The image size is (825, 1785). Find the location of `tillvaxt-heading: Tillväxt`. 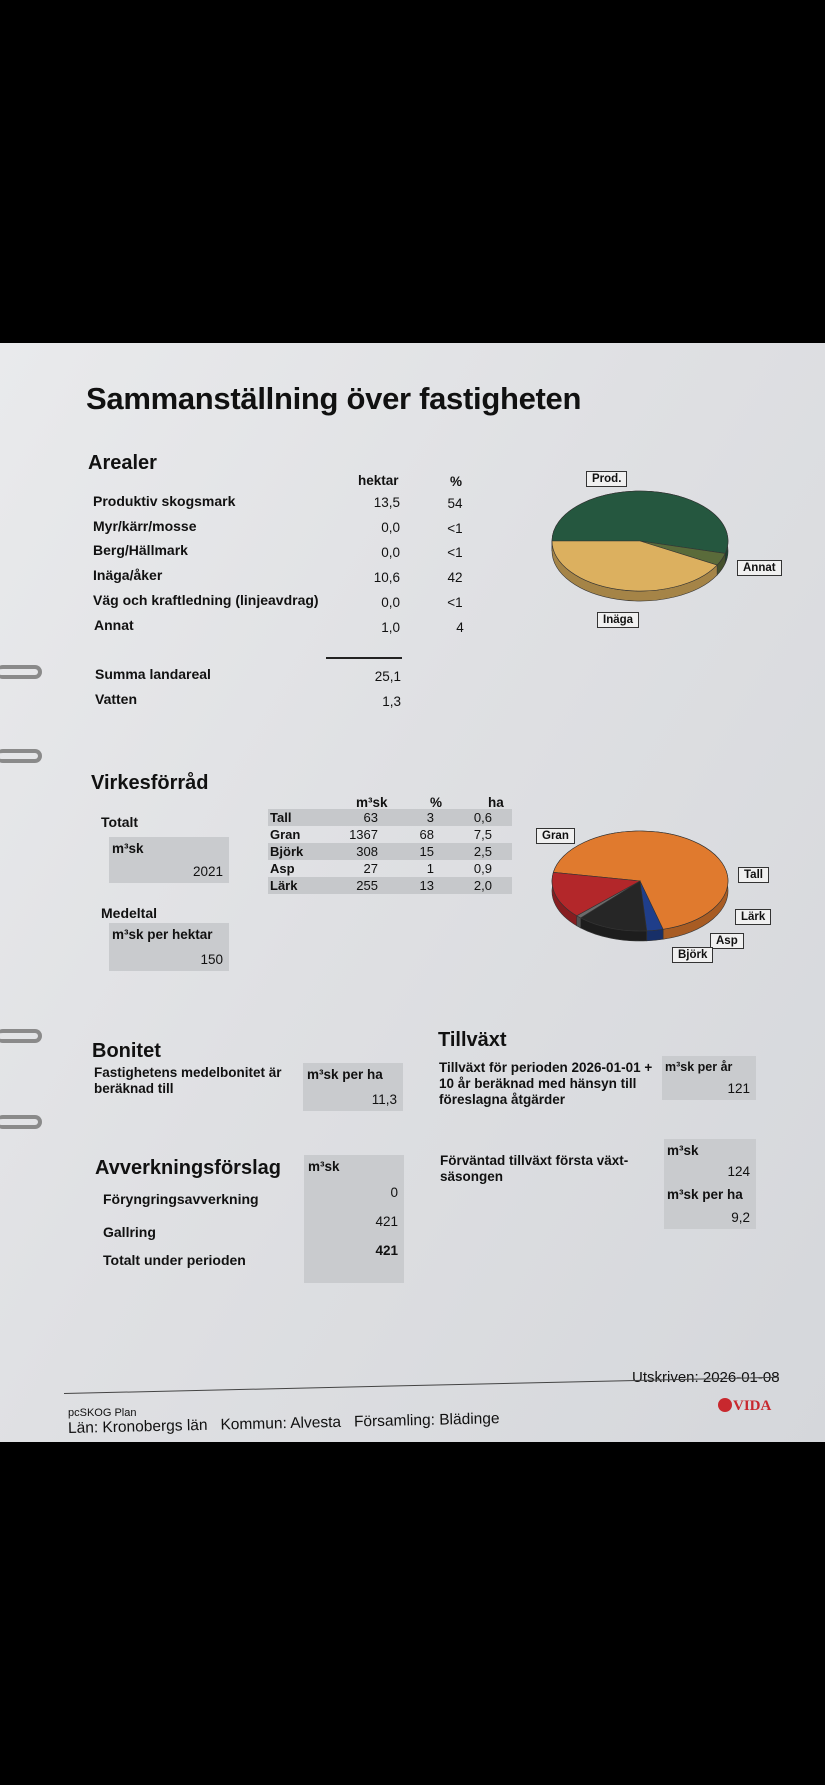

tillvaxt-heading: Tillväxt is located at coordinates (472, 1040).